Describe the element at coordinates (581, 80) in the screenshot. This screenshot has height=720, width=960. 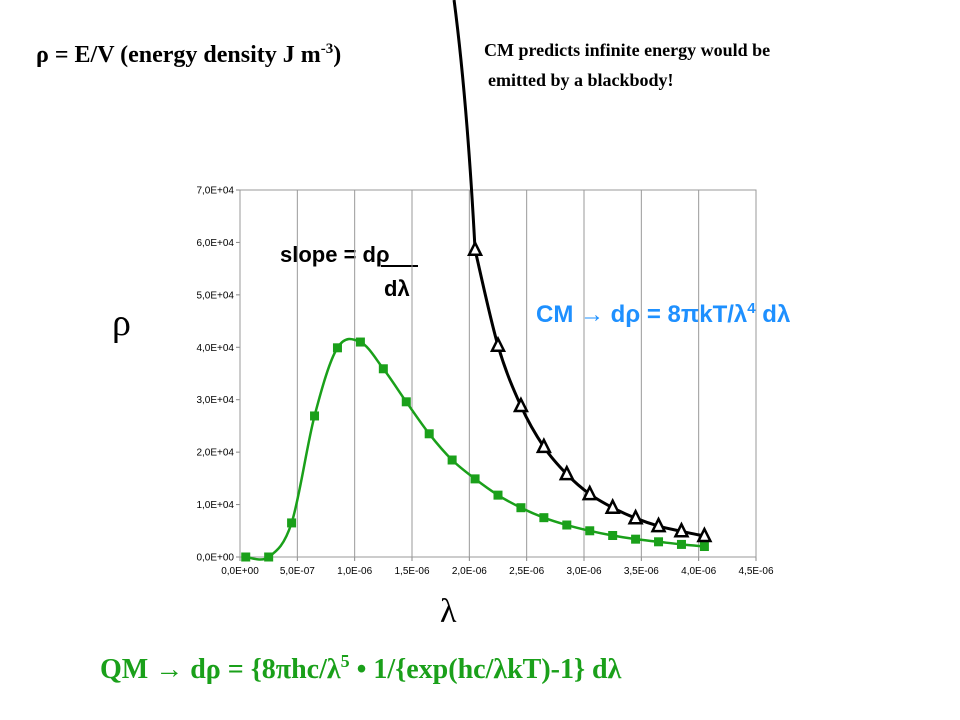
I see `annotation: emitted by a blackbody!` at that location.